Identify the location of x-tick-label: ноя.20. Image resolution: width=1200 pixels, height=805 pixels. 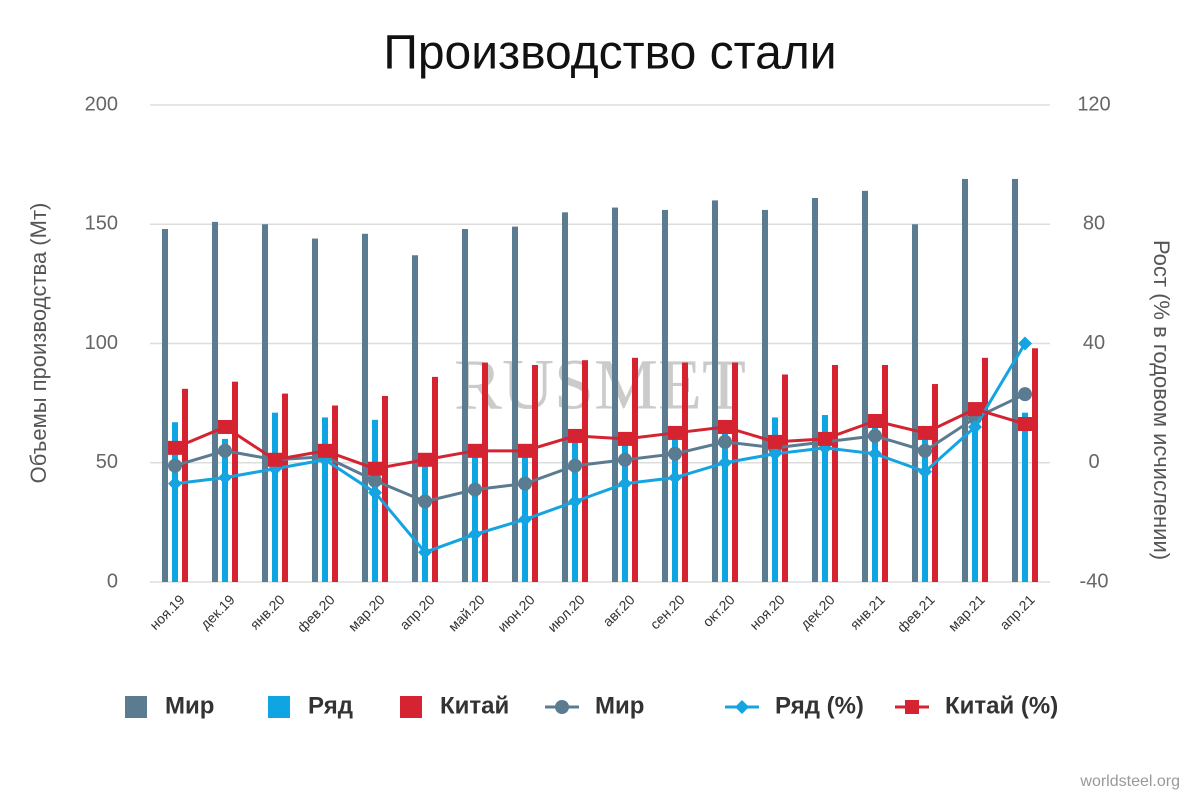
(767, 612).